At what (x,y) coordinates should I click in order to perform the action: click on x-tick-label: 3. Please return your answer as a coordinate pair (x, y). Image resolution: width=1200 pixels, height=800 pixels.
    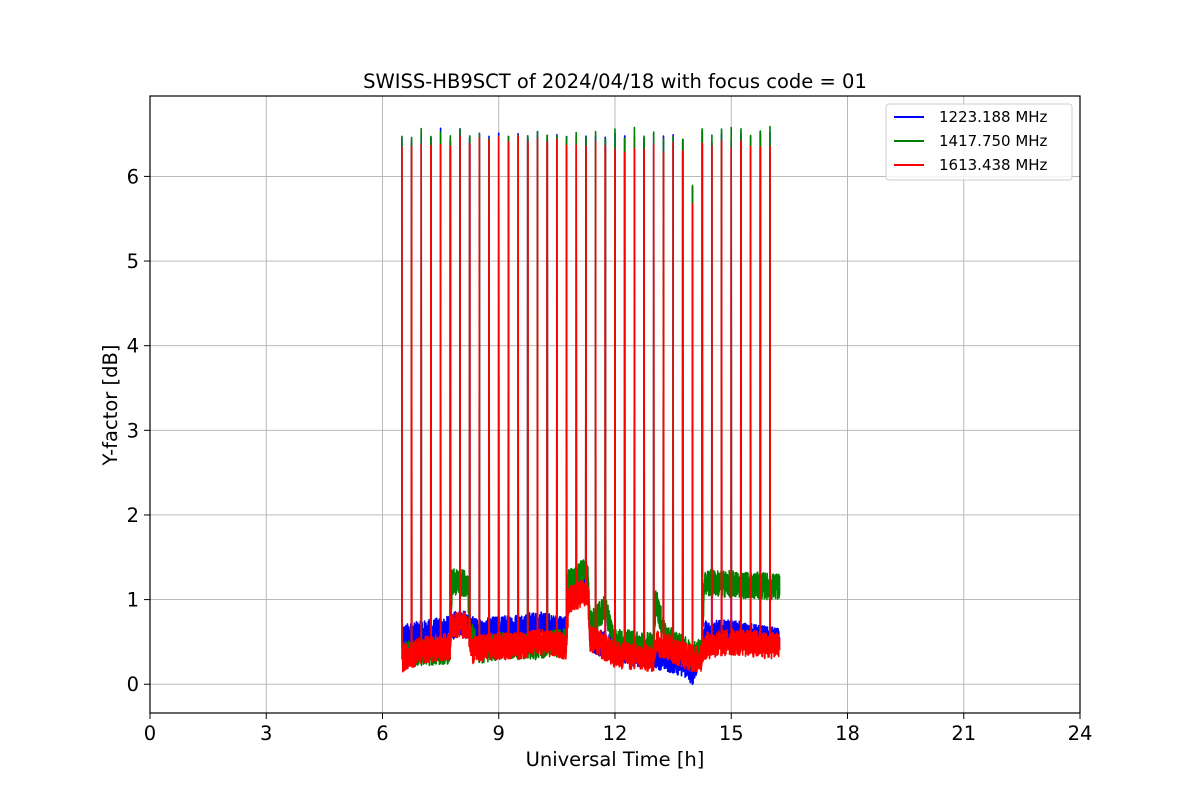
    Looking at the image, I should click on (266, 733).